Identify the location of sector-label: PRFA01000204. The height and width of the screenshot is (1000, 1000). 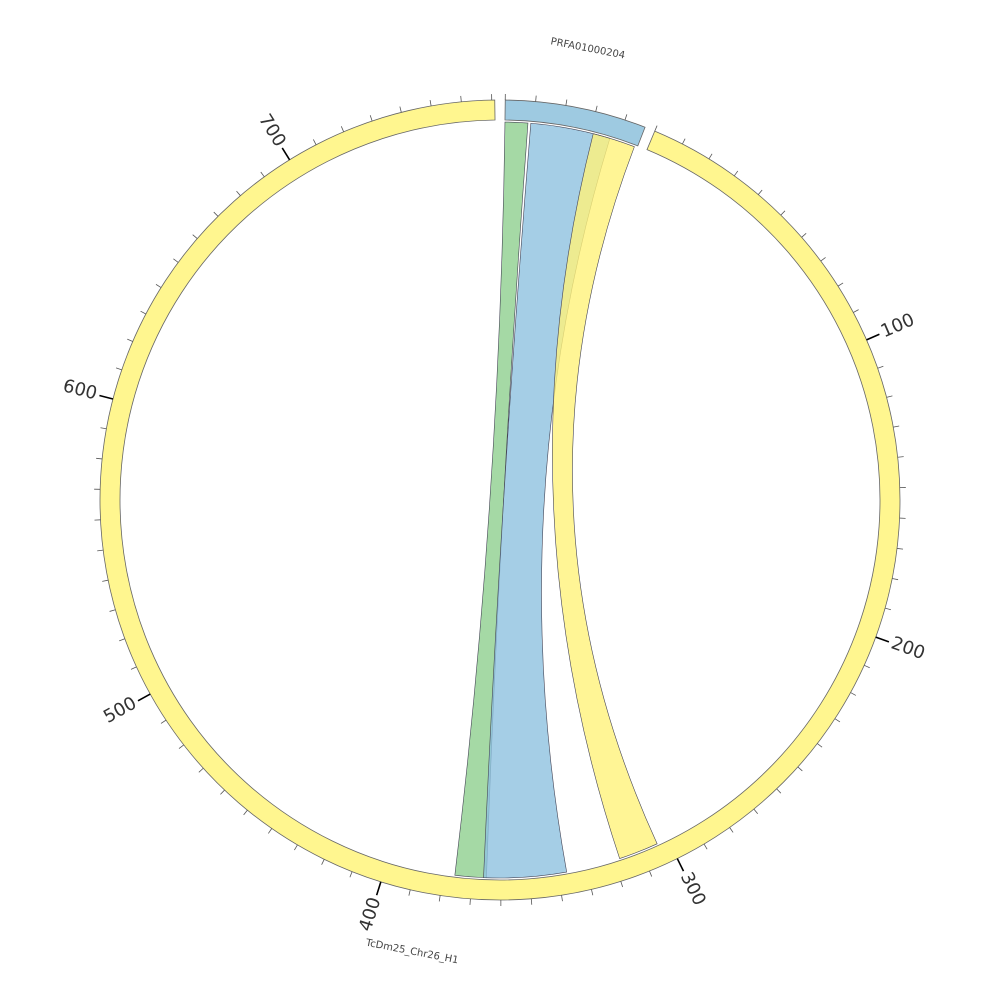
(588, 48).